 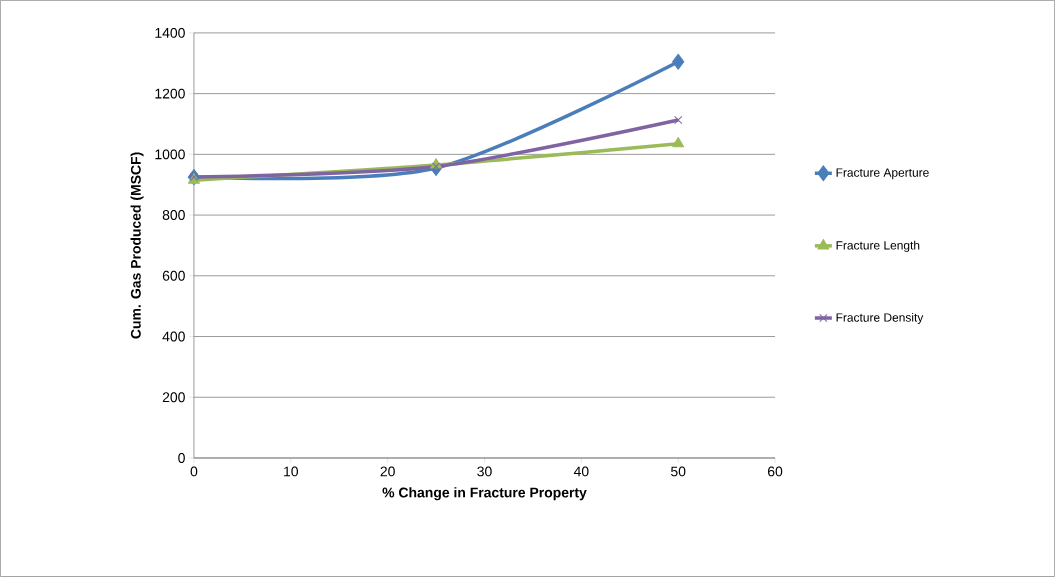 What do you see at coordinates (678, 471) in the screenshot?
I see `x-tick-label: 50` at bounding box center [678, 471].